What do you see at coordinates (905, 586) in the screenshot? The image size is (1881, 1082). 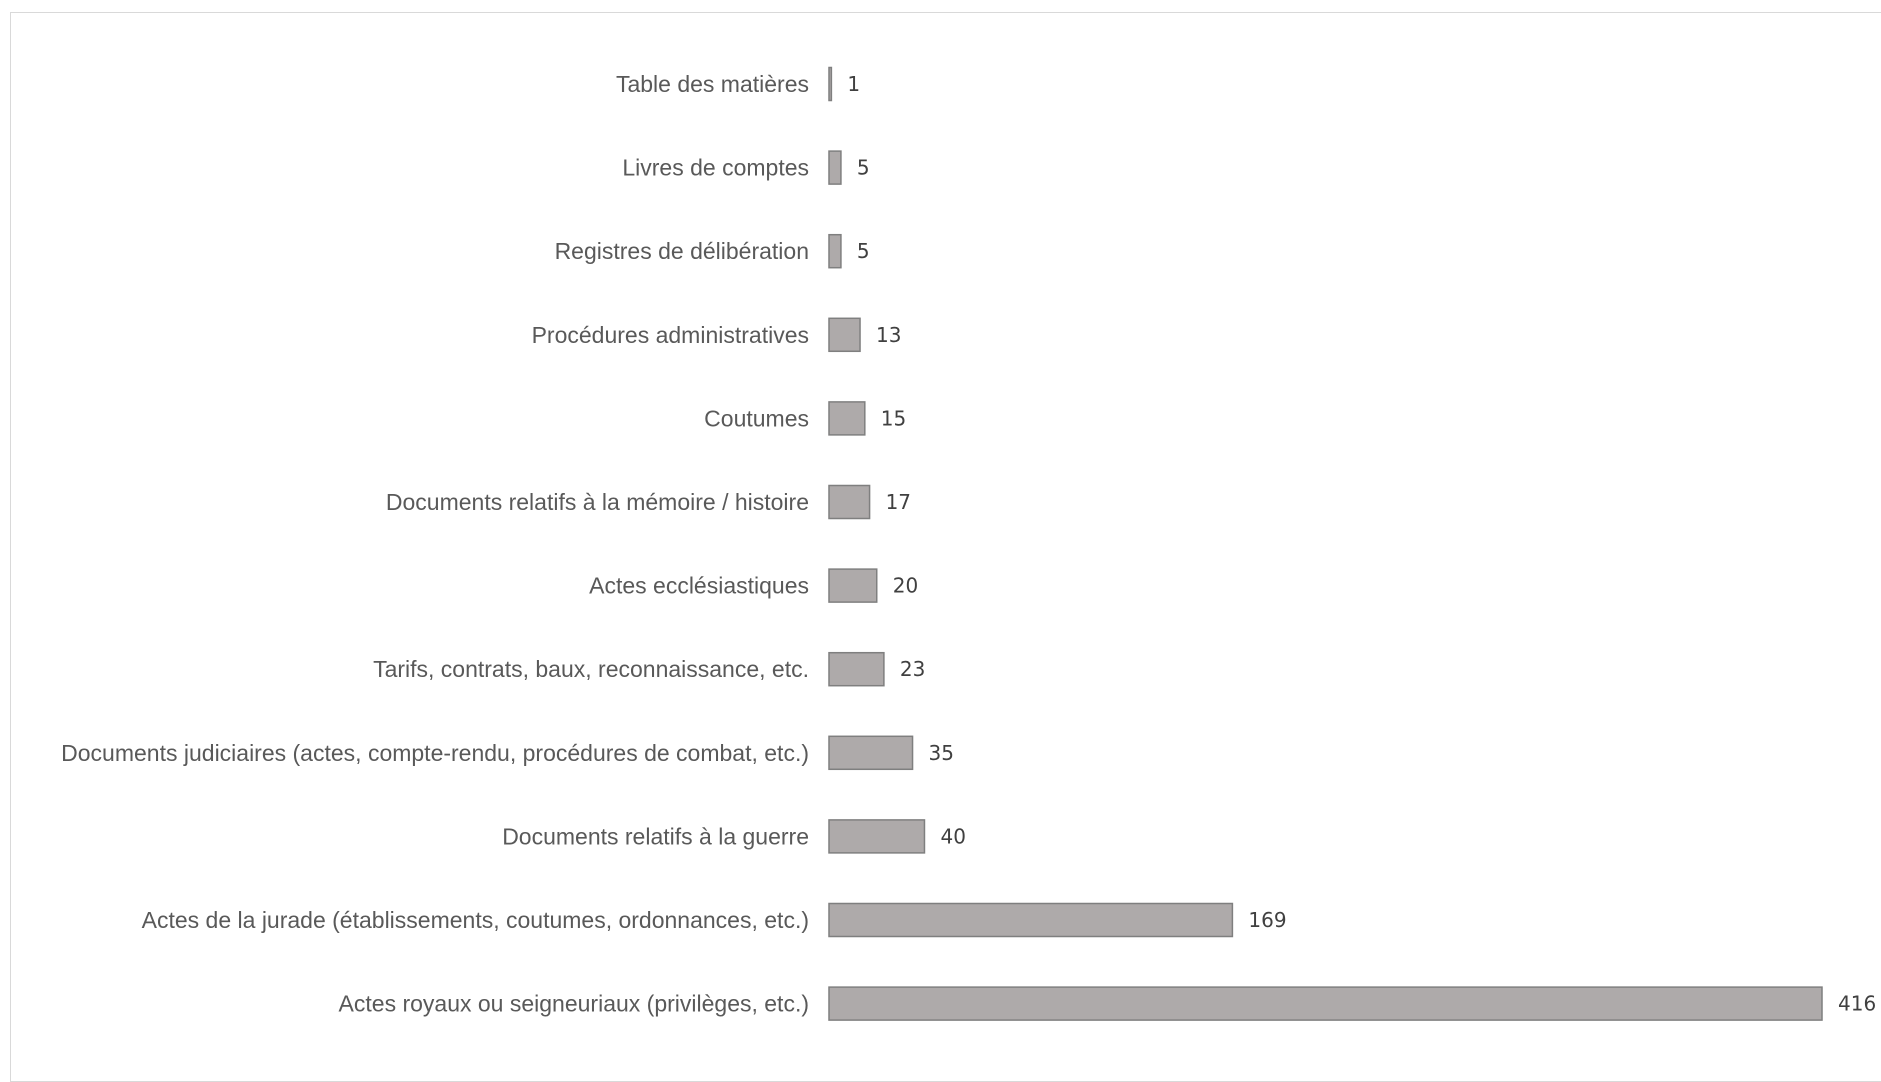 I see `data-label: 20` at bounding box center [905, 586].